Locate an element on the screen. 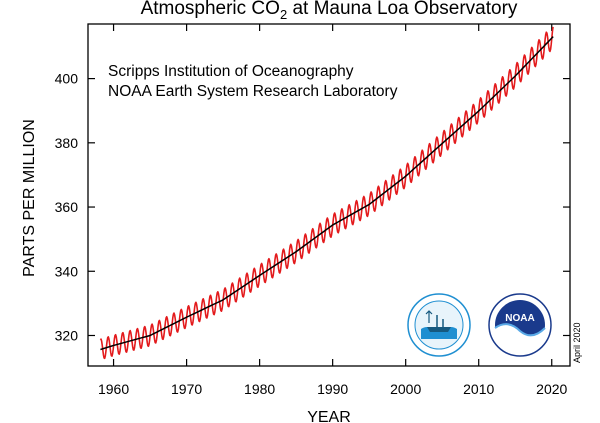  x-tick-label: 1990 is located at coordinates (332, 389).